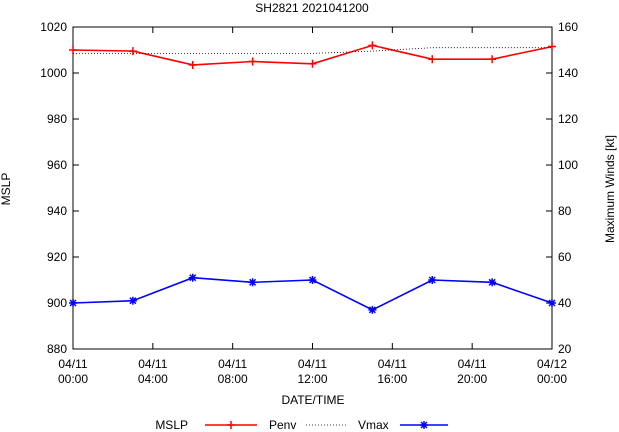 The height and width of the screenshot is (432, 619). I want to click on left-axis: 880 900 920 940 960 980 1000 1020, so click(59, 188).